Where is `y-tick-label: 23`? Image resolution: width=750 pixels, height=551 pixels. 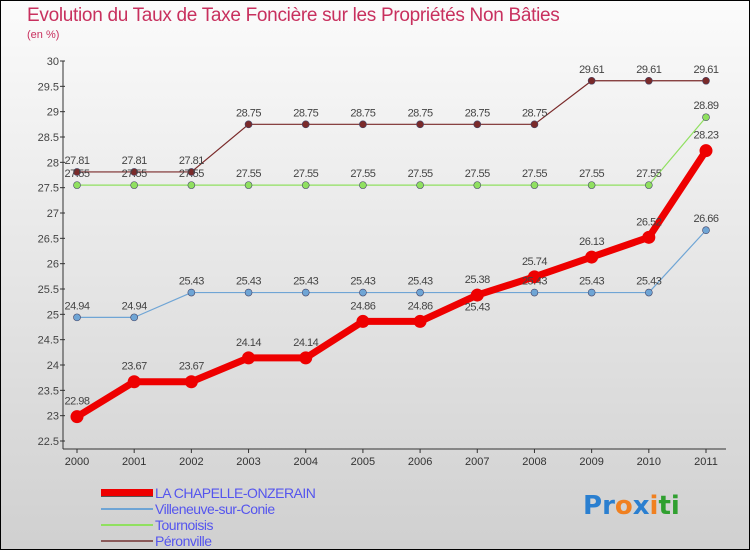 y-tick-label: 23 is located at coordinates (53, 417).